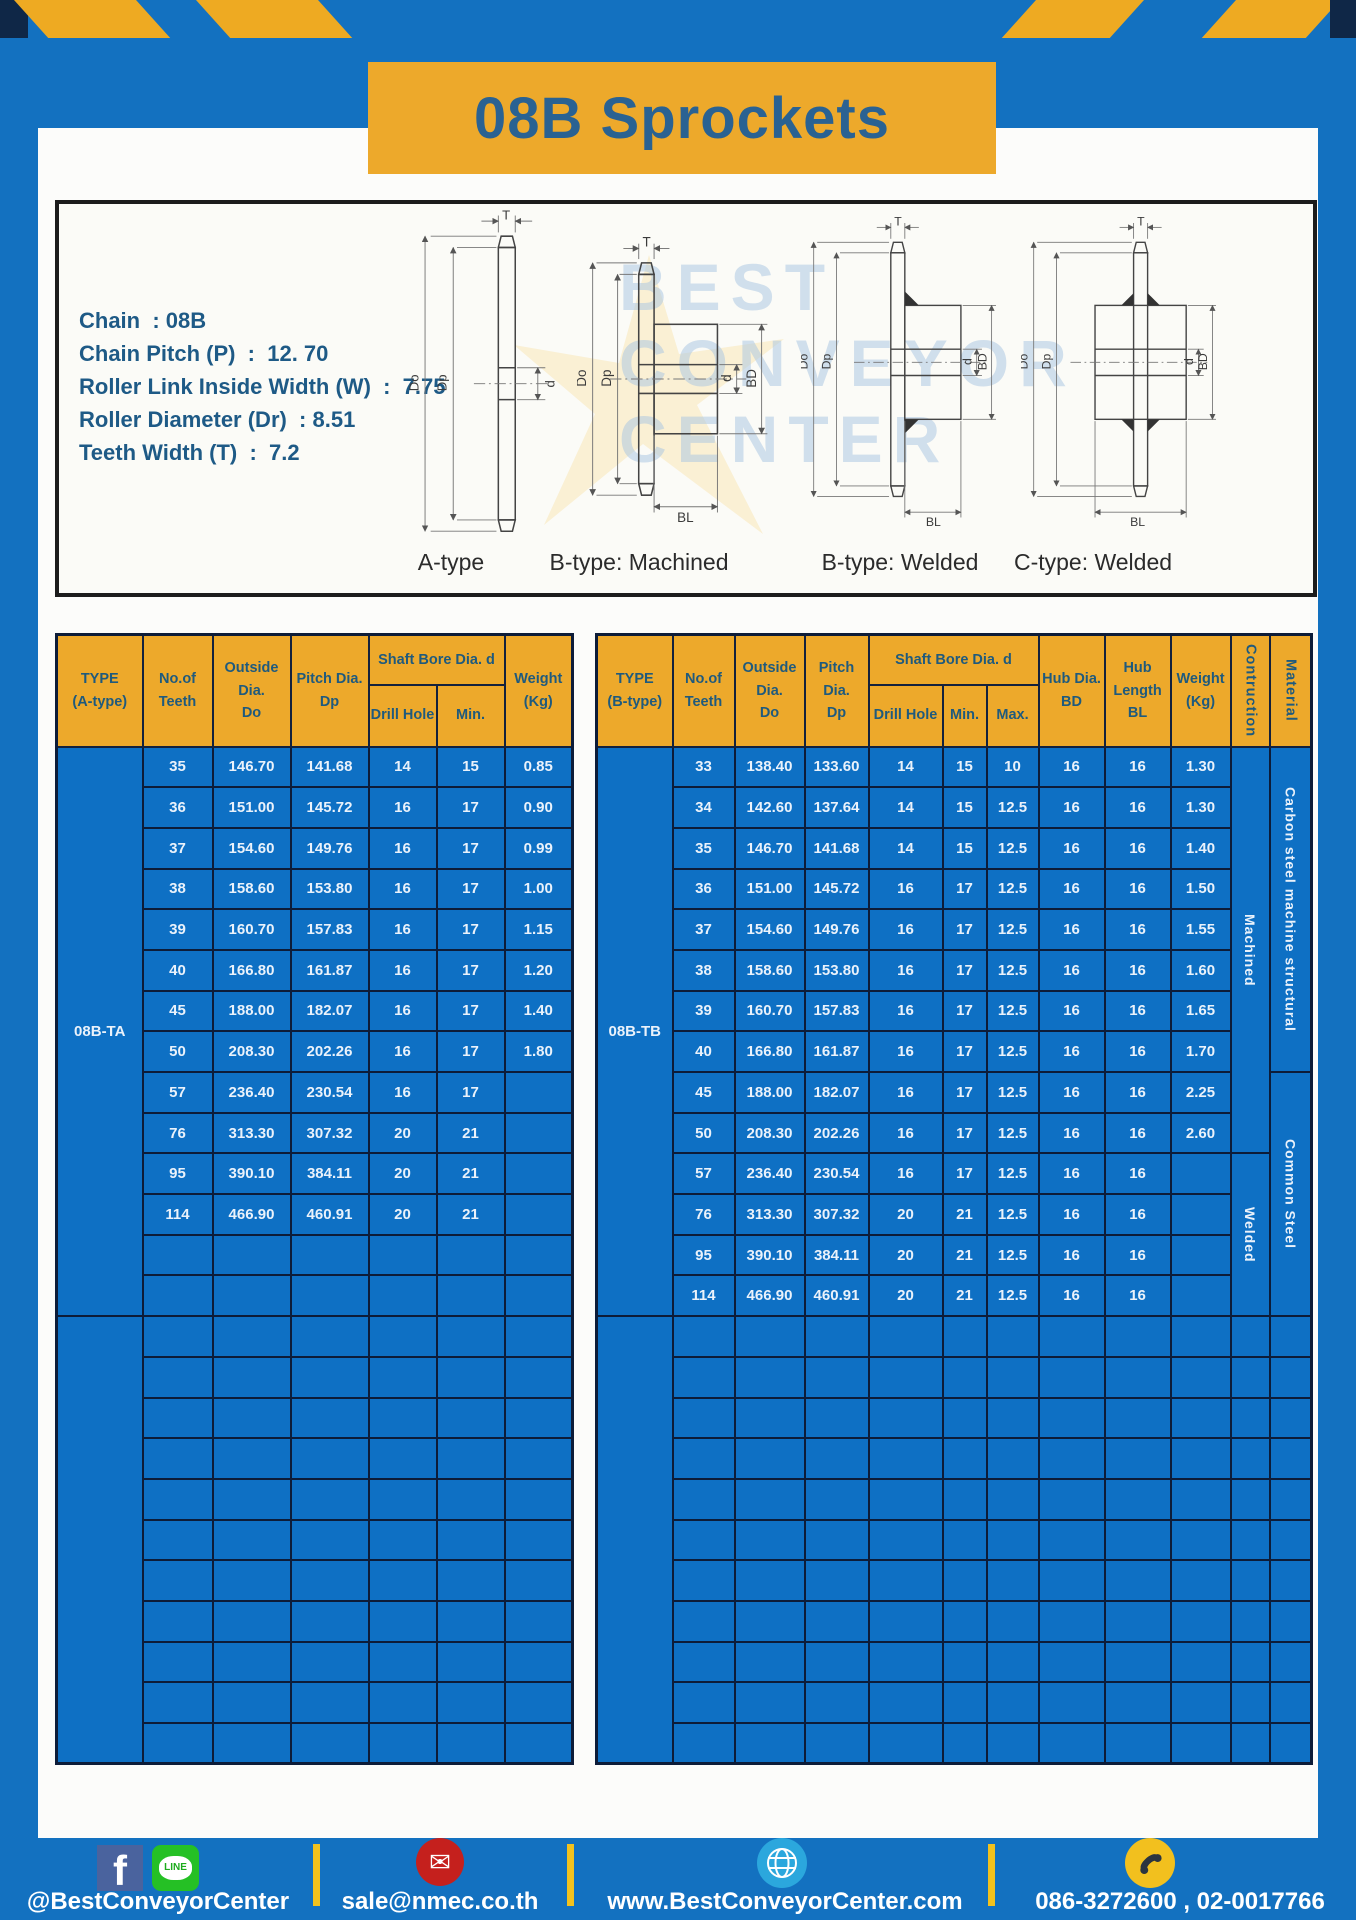 This screenshot has width=1356, height=1920. What do you see at coordinates (703, 929) in the screenshot?
I see `table-cell: 37` at bounding box center [703, 929].